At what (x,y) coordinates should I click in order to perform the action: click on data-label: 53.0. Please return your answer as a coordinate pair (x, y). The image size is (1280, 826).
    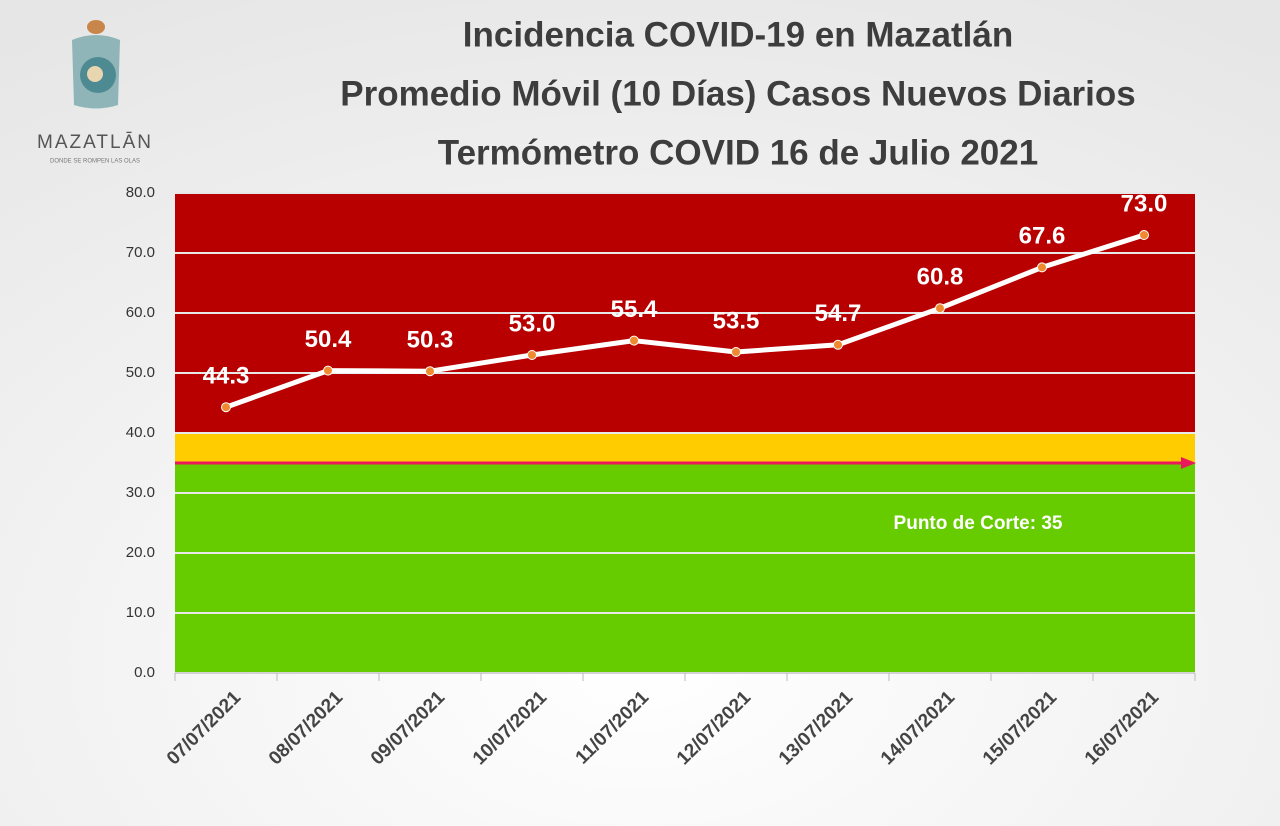
    Looking at the image, I should click on (532, 323).